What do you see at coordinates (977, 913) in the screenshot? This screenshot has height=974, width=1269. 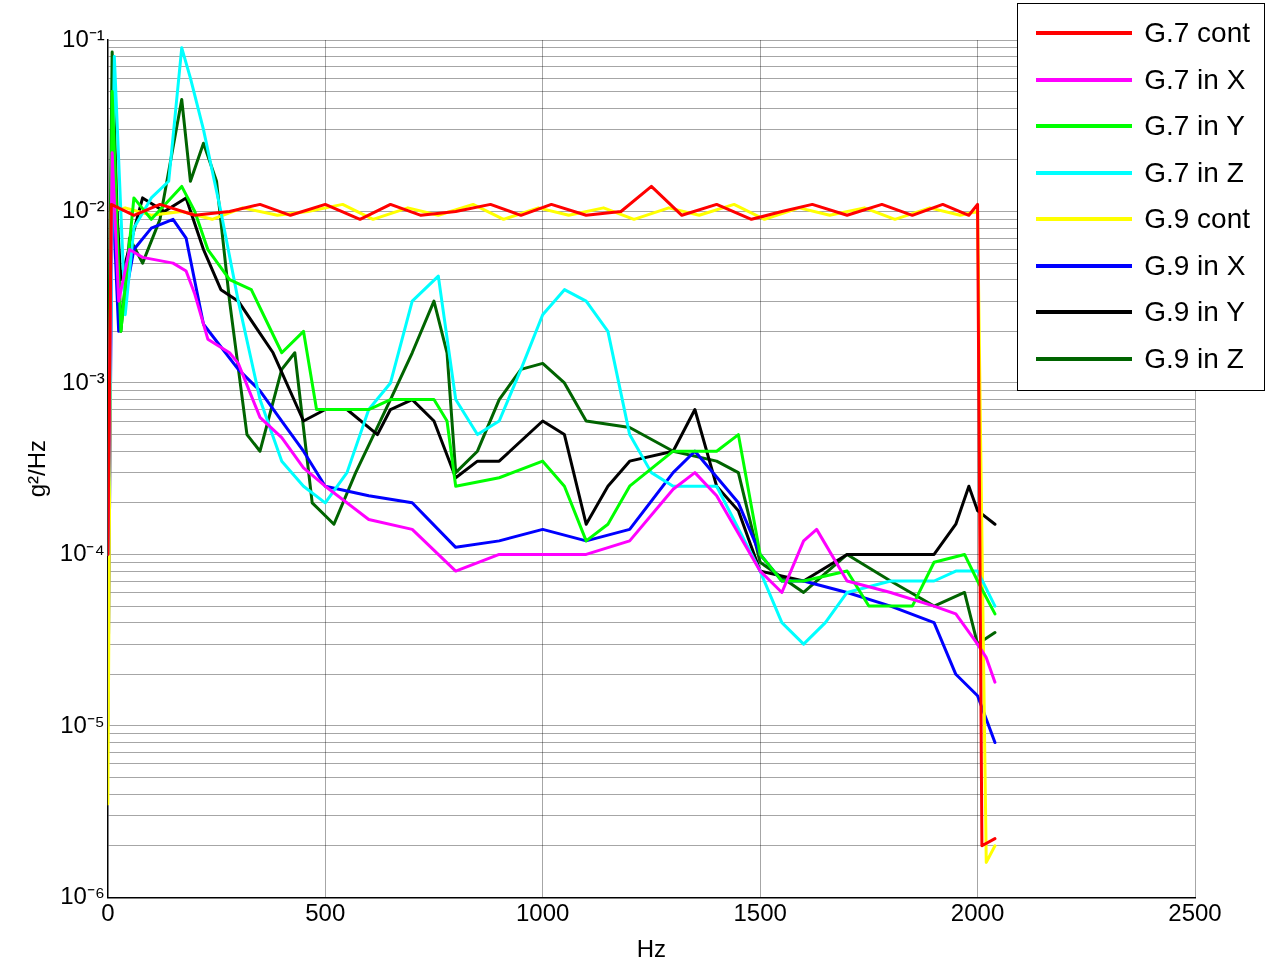 I see `x-tick-label: 2000` at bounding box center [977, 913].